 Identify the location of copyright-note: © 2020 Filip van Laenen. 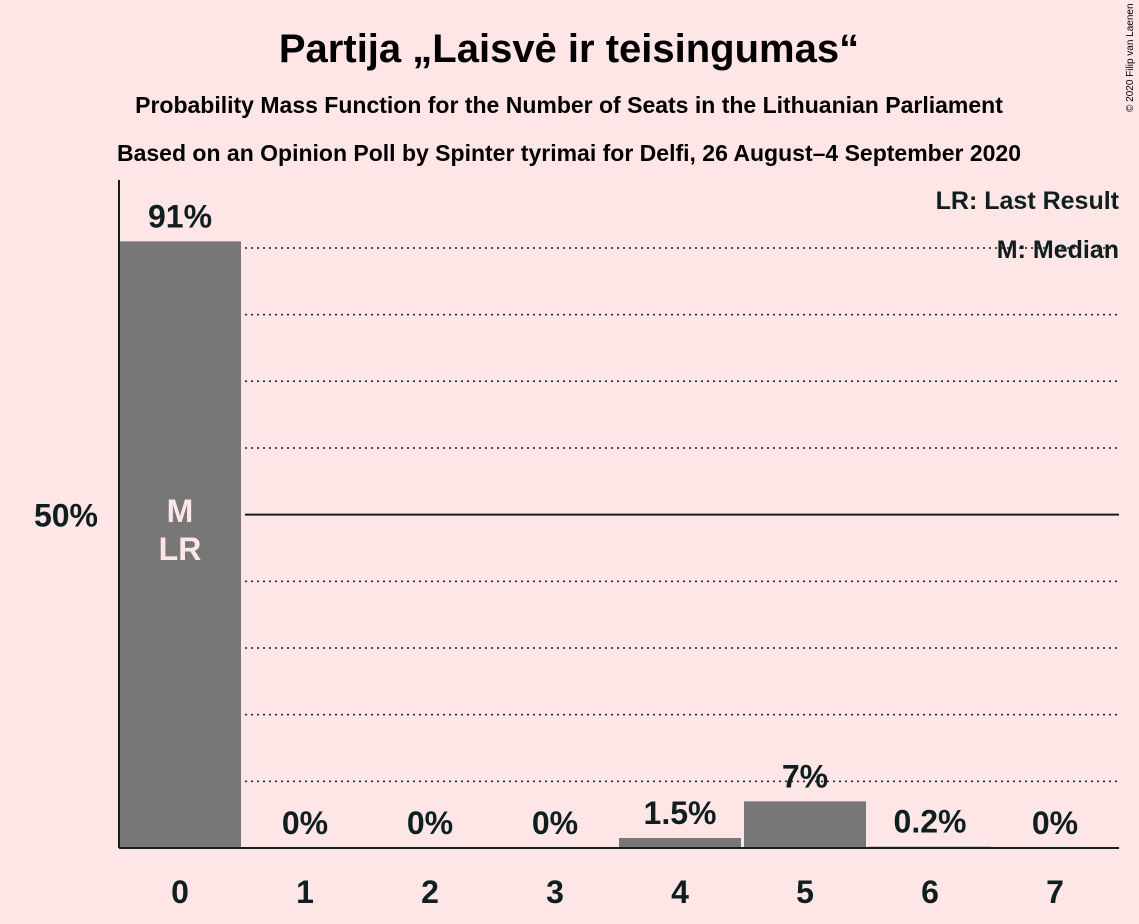
(1130, 57).